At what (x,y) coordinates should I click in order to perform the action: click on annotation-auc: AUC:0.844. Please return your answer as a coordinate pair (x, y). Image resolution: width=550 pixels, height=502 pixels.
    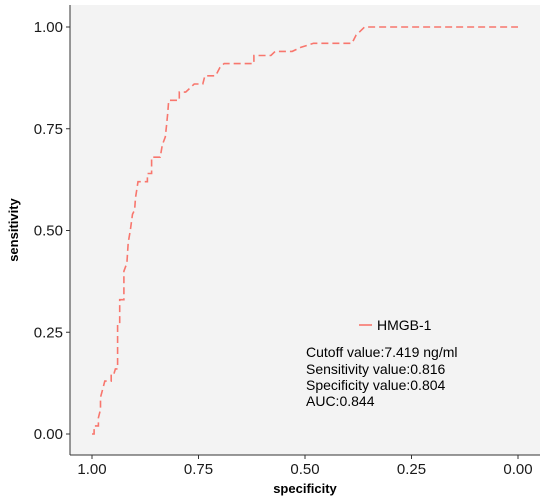
    Looking at the image, I should click on (340, 401).